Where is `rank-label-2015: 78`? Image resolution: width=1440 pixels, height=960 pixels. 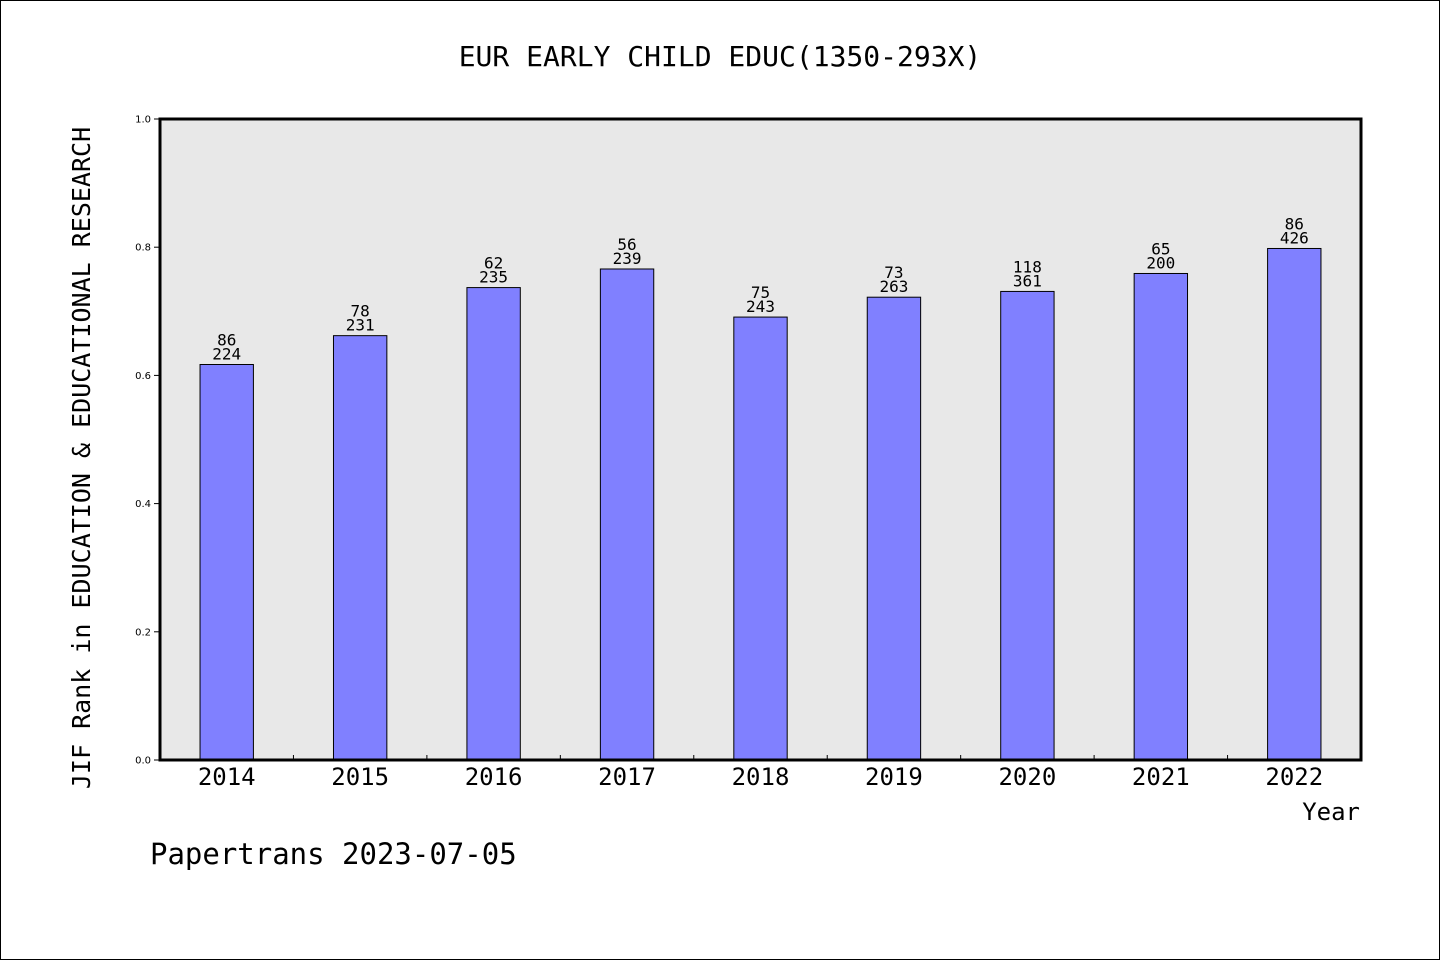
rank-label-2015: 78 is located at coordinates (360, 311).